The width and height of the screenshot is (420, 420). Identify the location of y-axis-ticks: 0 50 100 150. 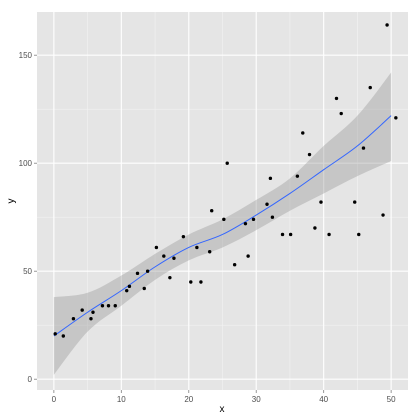
(28, 217).